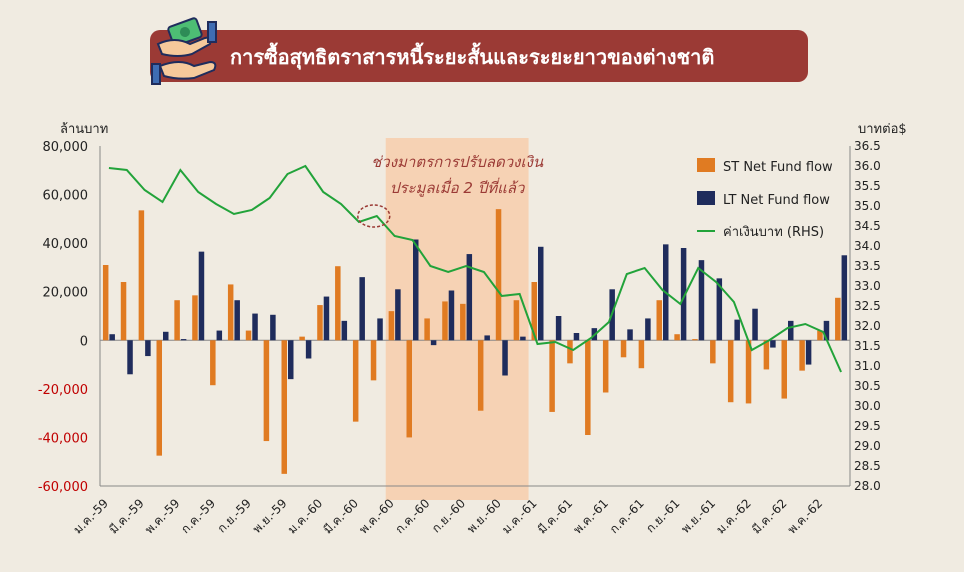  I want to click on x-tick-label: ก.ย.-59, so click(234, 515).